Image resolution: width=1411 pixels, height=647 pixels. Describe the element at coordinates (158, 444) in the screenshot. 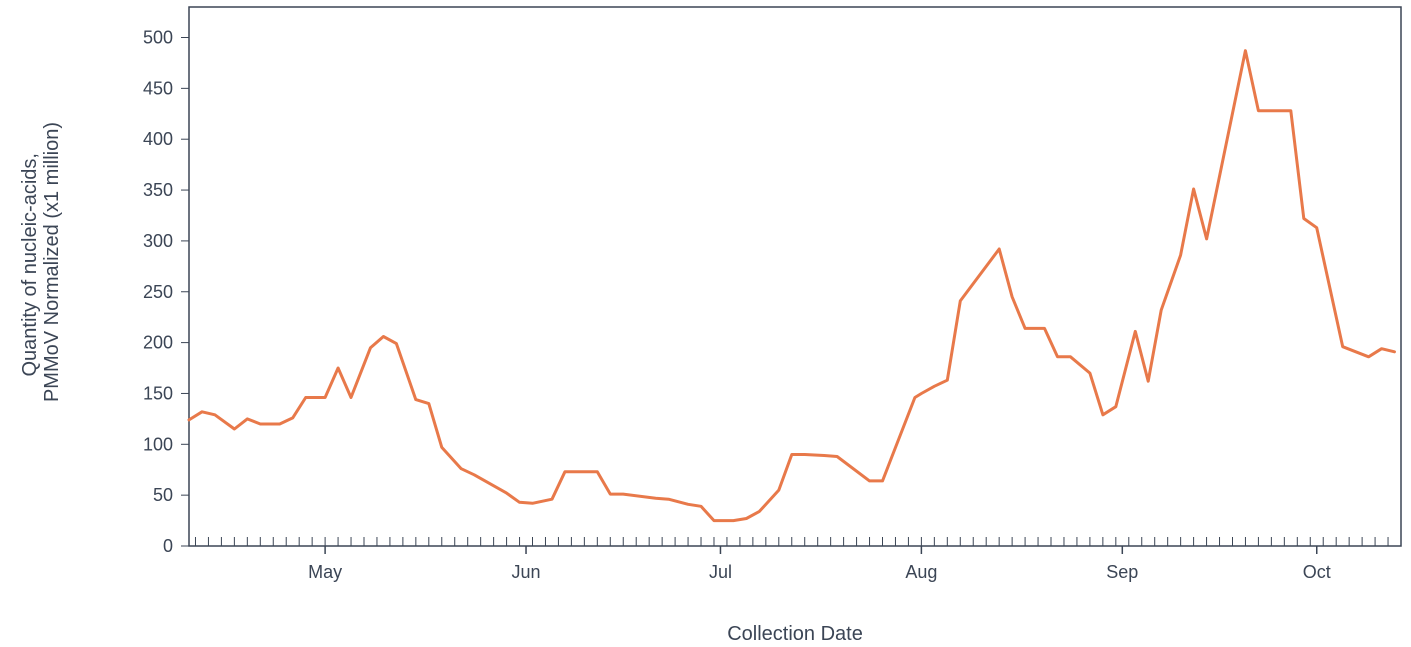

I see `y-tick-label: 100` at that location.